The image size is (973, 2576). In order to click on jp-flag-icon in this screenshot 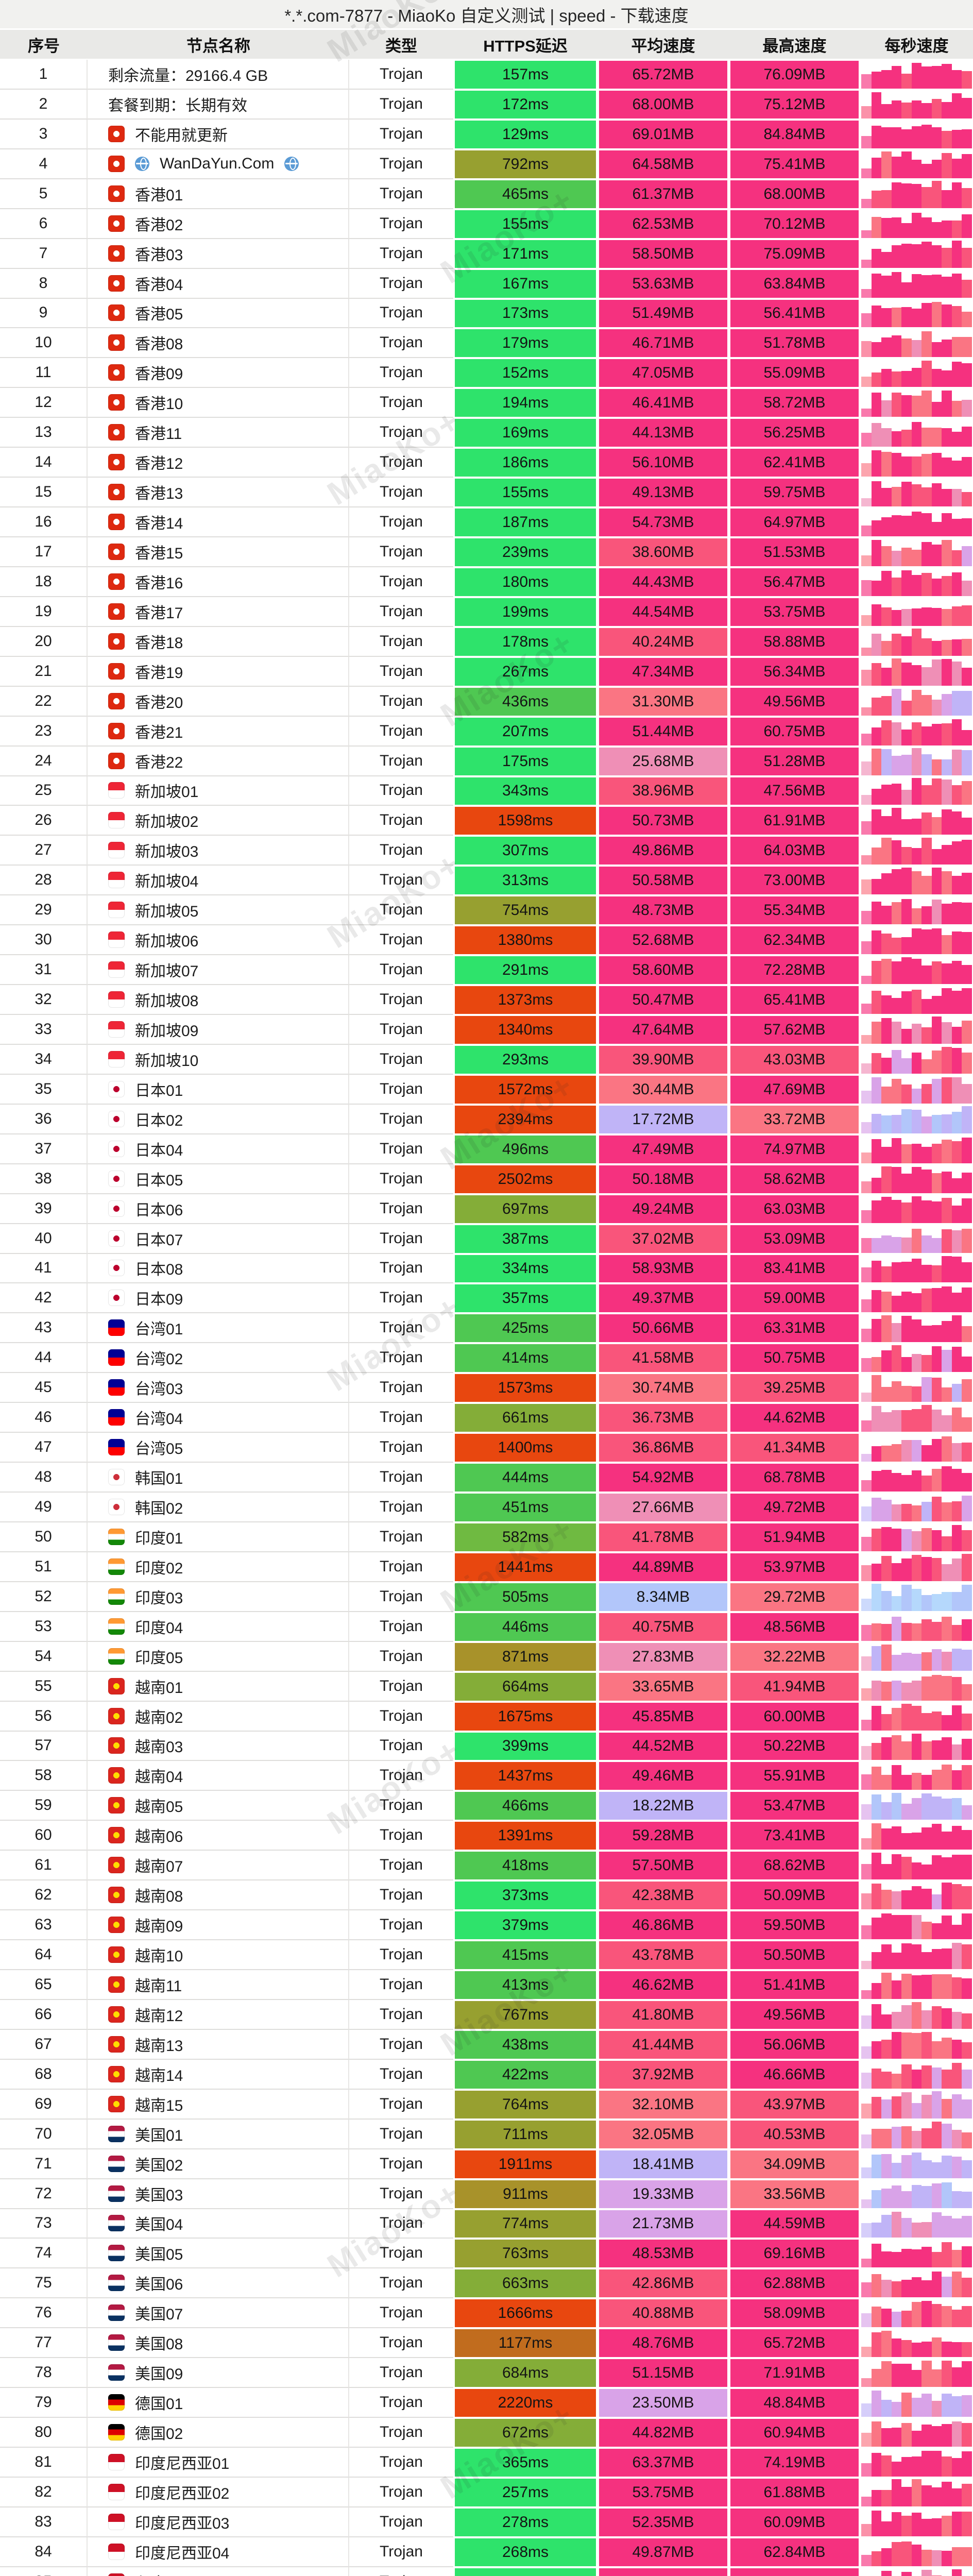, I will do `click(116, 1208)`.